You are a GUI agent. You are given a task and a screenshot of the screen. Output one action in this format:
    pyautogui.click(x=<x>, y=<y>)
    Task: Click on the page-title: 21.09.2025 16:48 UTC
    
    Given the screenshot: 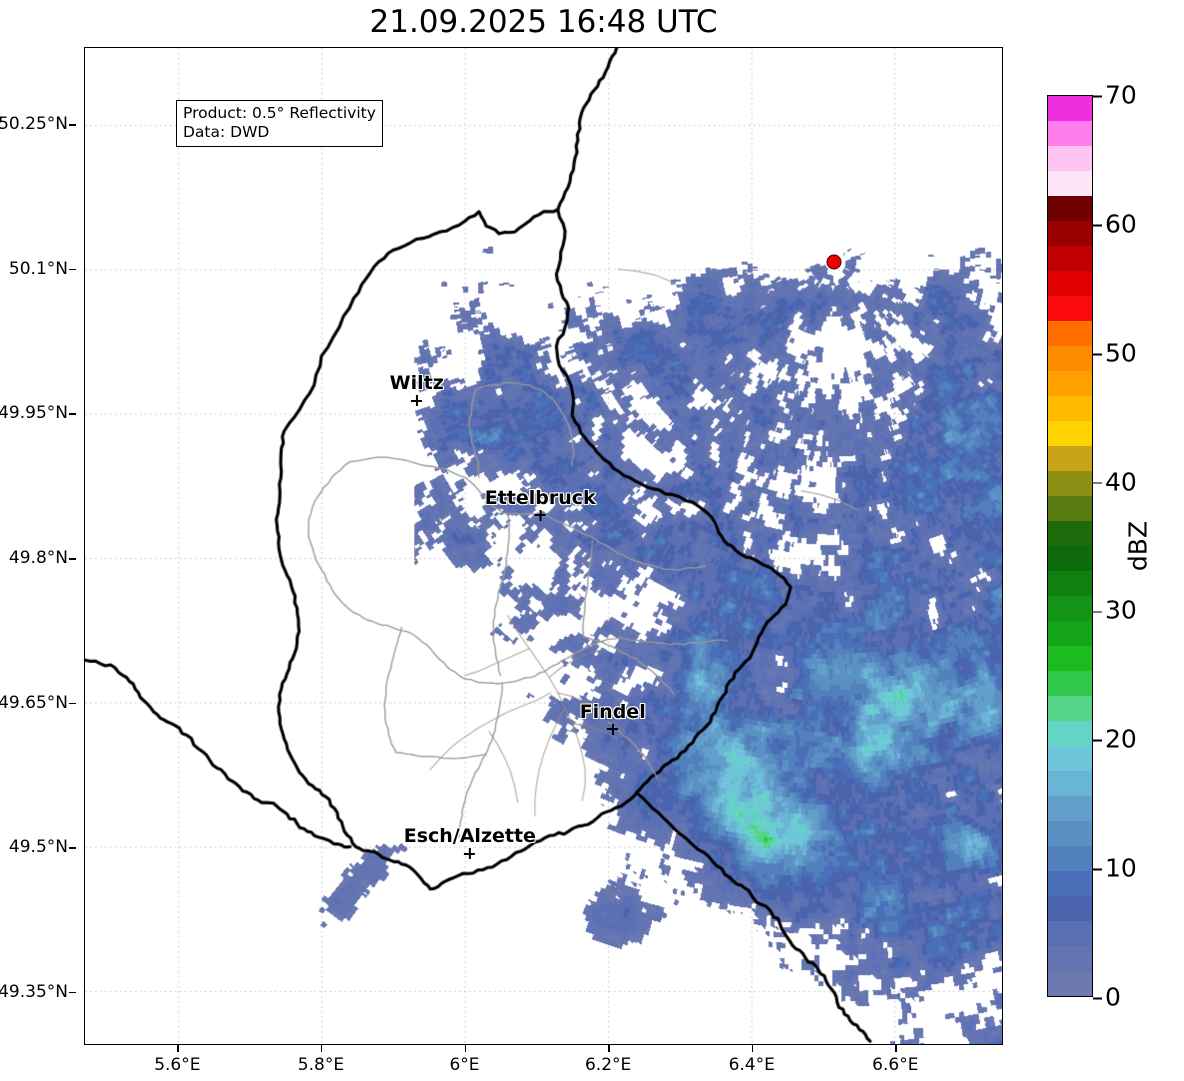 What is the action you would take?
    pyautogui.click(x=543, y=22)
    